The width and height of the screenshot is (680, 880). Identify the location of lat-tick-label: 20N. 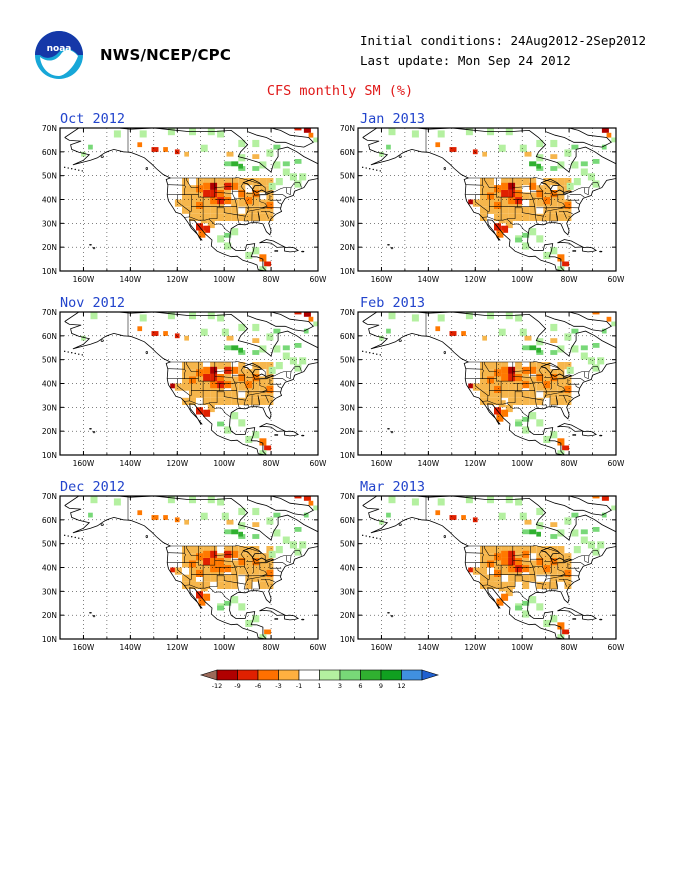
(49, 431).